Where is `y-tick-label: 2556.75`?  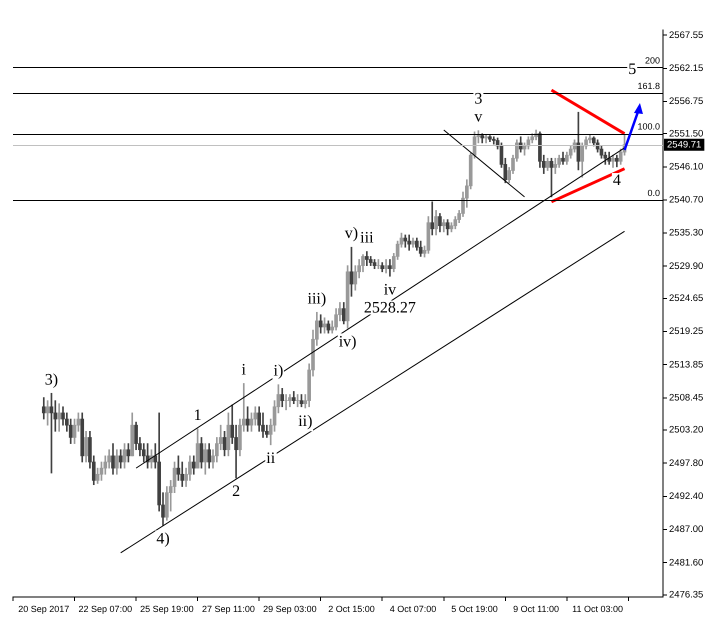 y-tick-label: 2556.75 is located at coordinates (686, 102).